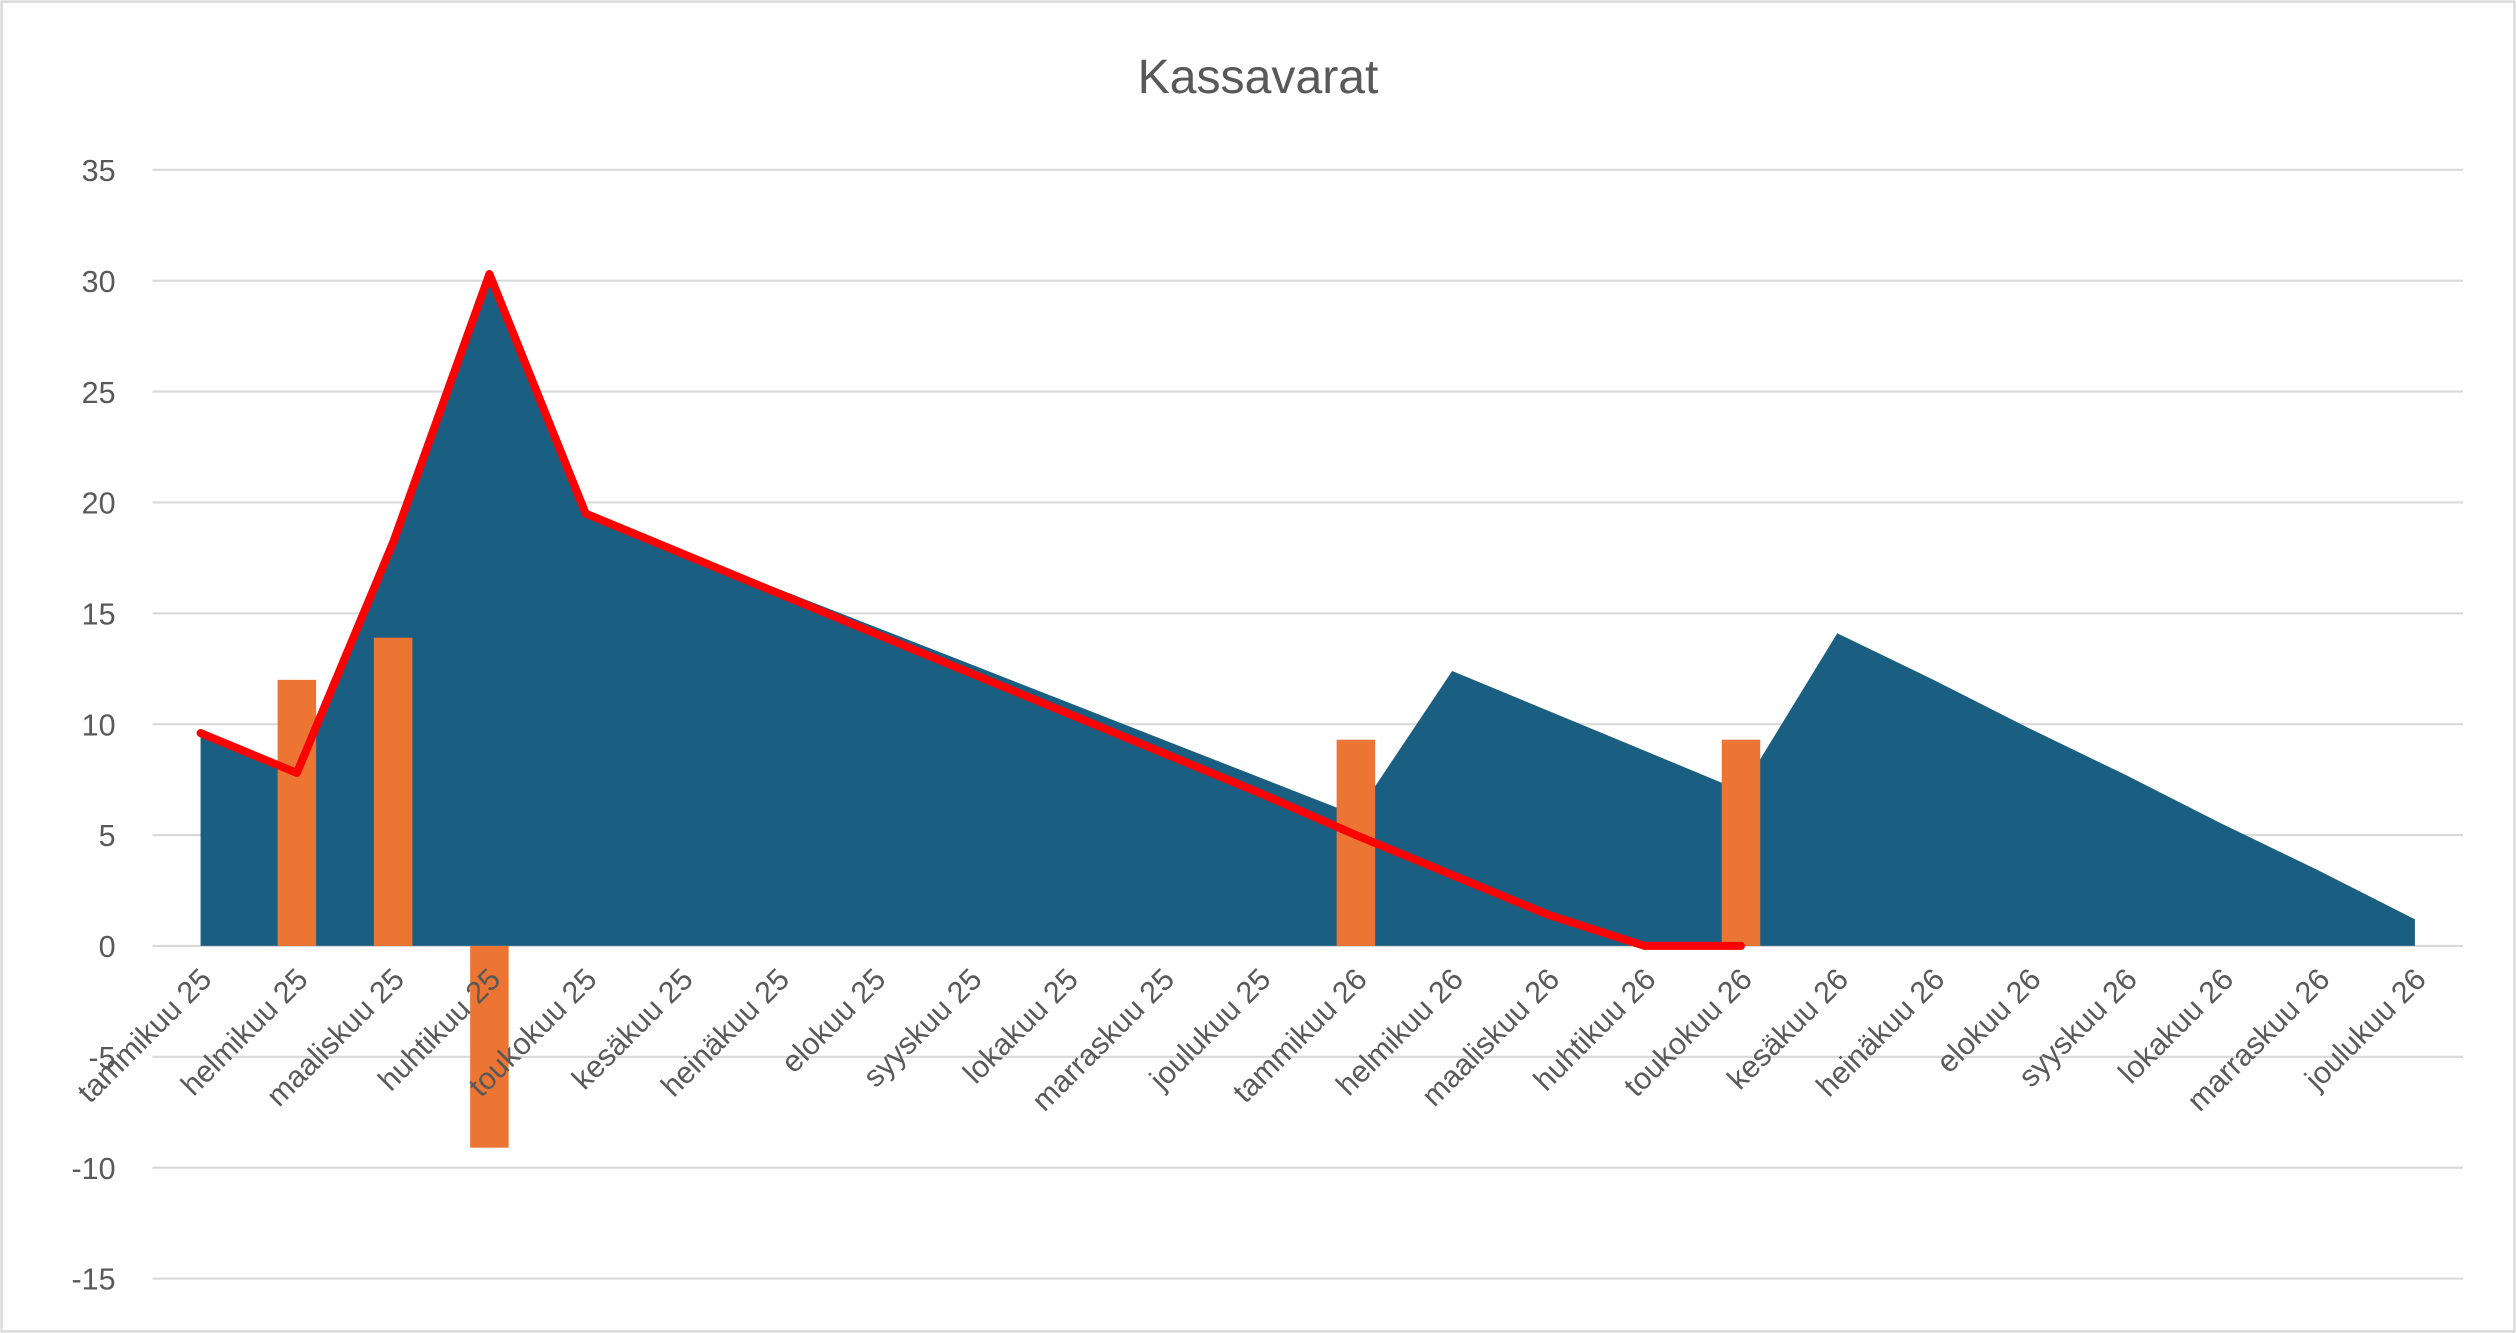  I want to click on y-tick-label: -5, so click(101, 1058).